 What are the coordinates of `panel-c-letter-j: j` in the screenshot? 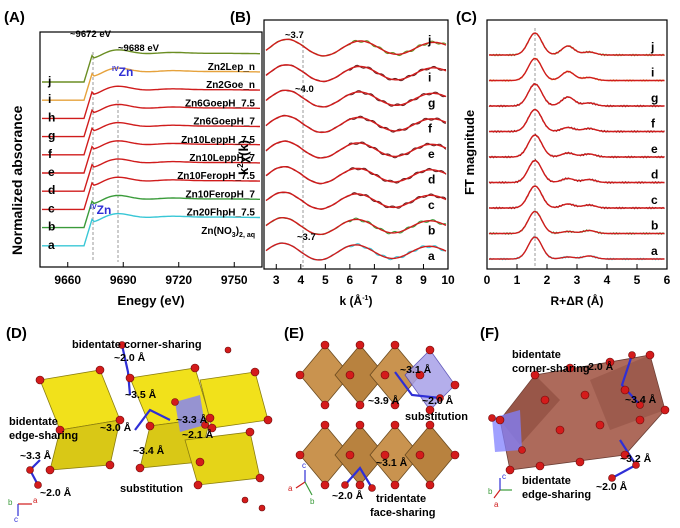 It's located at (652, 47).